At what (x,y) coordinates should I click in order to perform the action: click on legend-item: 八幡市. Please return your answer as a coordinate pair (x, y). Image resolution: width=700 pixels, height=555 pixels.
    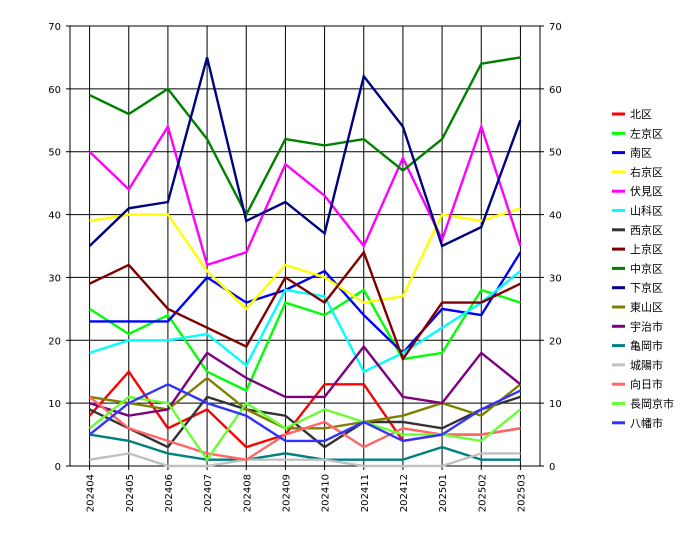
    Looking at the image, I should click on (637, 423).